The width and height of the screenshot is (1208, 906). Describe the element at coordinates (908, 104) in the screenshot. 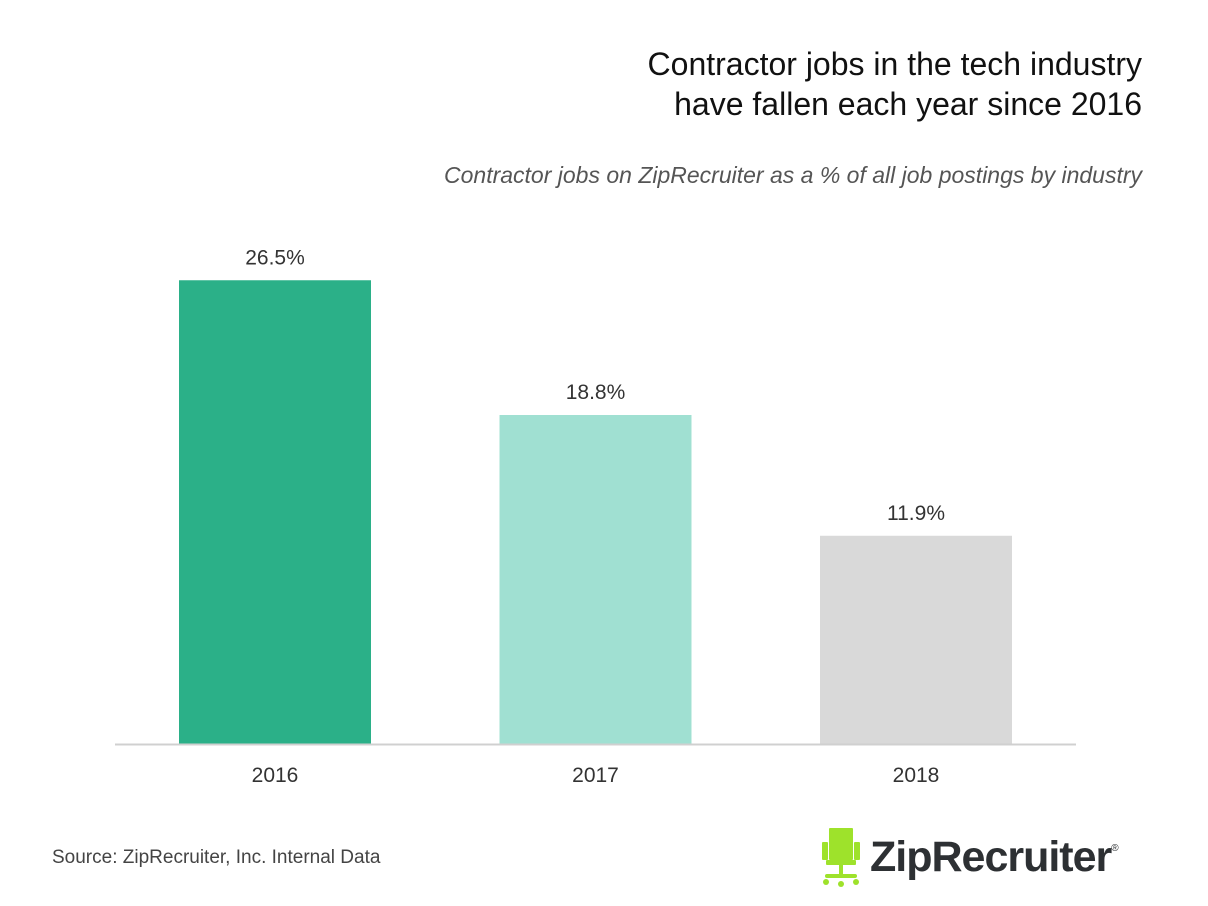

I see `title-line-2: have fallen each year since 2016` at that location.